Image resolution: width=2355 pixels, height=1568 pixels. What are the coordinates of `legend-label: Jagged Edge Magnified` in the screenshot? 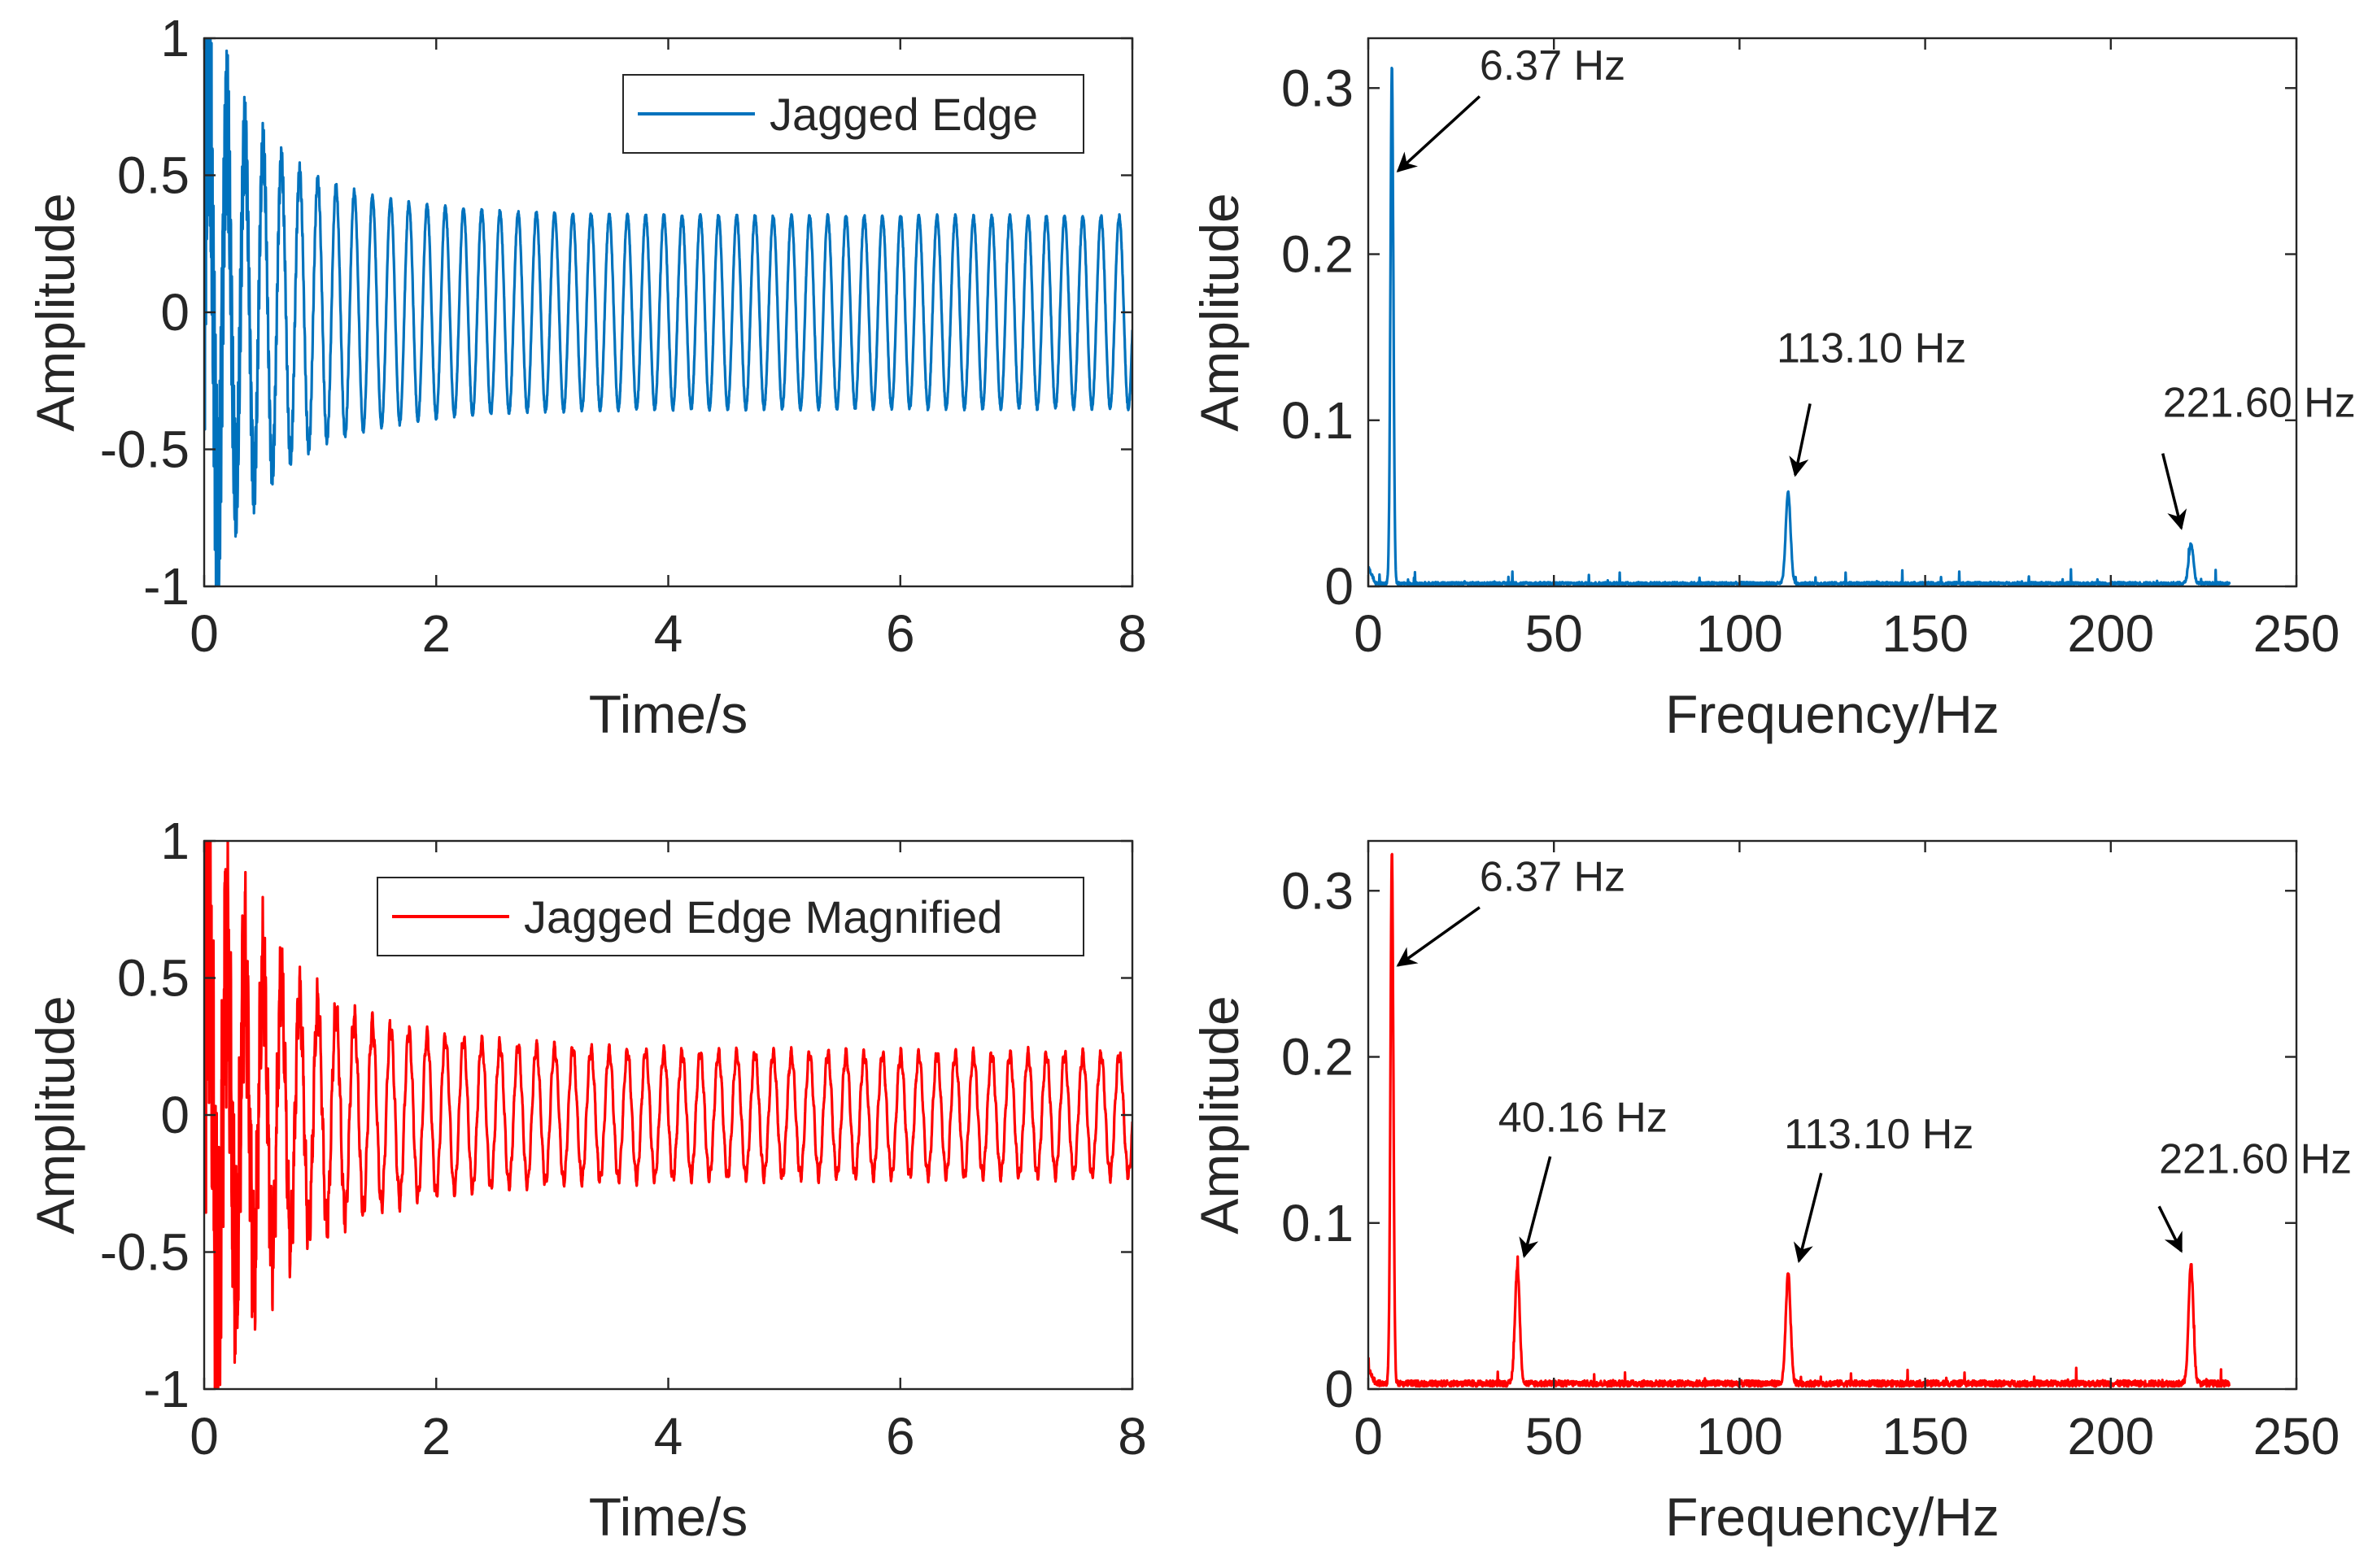 It's located at (763, 917).